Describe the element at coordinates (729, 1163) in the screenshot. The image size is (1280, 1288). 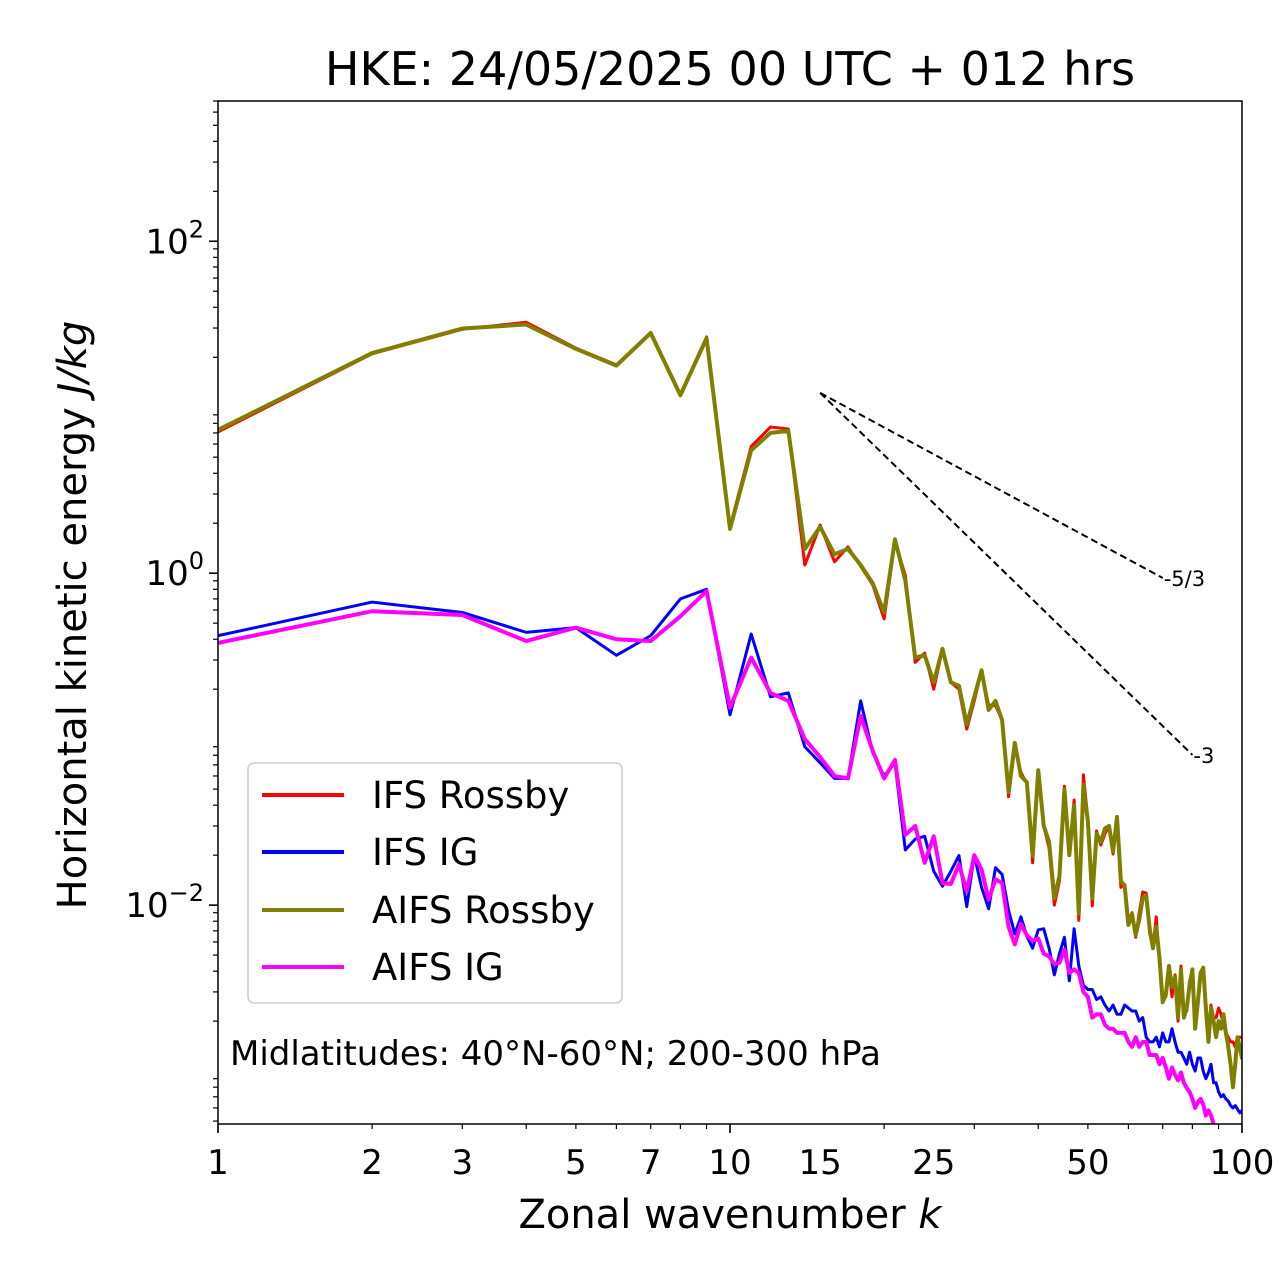
I see `x-tick-label: 10` at that location.